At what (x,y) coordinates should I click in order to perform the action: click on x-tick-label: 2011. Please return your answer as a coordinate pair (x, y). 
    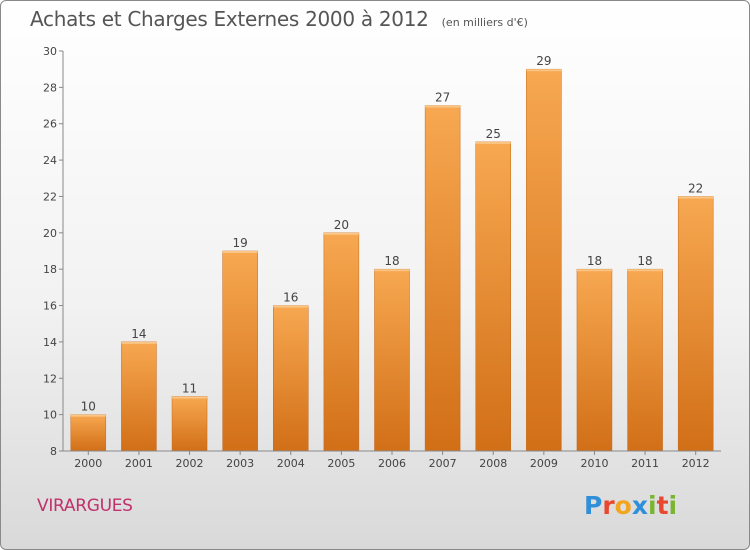
    Looking at the image, I should click on (645, 463).